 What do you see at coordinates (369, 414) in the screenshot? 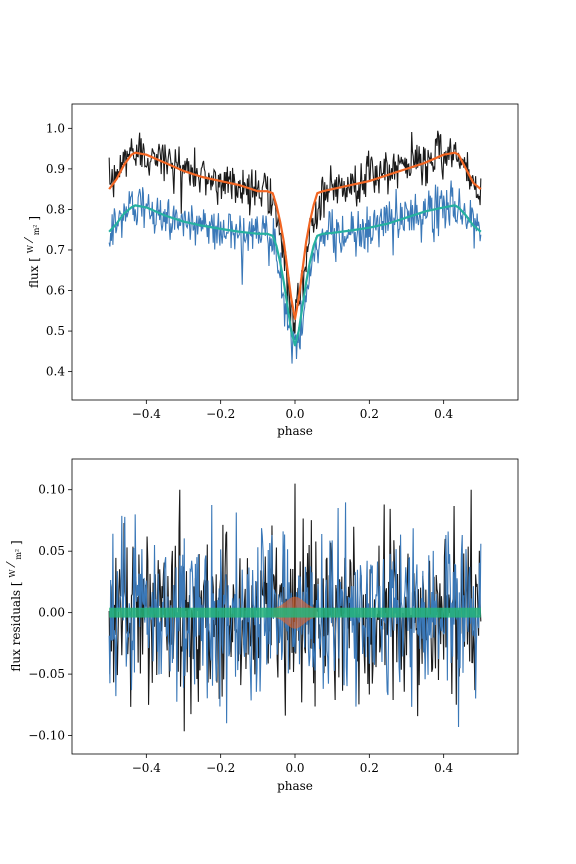
I see `top-x-tick-label: 0.2` at bounding box center [369, 414].